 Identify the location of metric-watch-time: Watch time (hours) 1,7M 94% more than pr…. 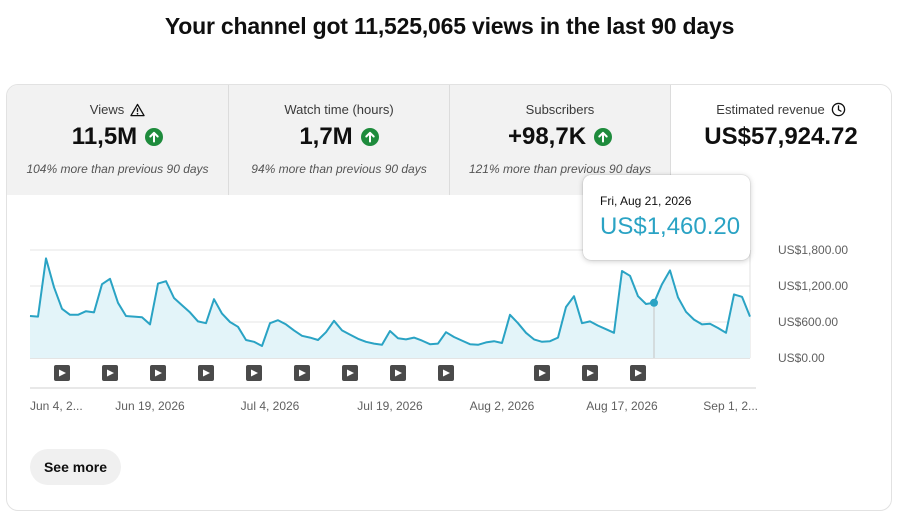
(338, 140).